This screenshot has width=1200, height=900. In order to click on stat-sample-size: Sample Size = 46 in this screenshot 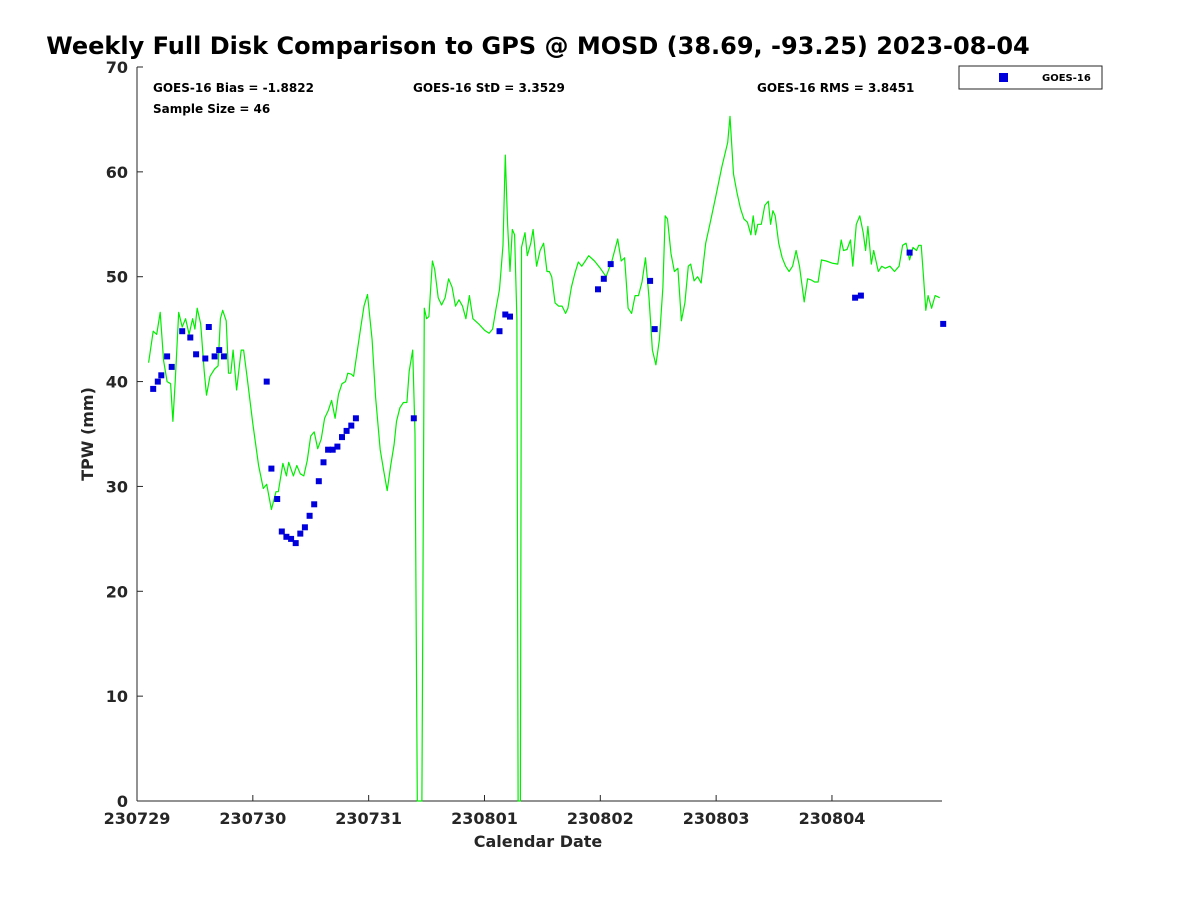, I will do `click(211, 109)`.